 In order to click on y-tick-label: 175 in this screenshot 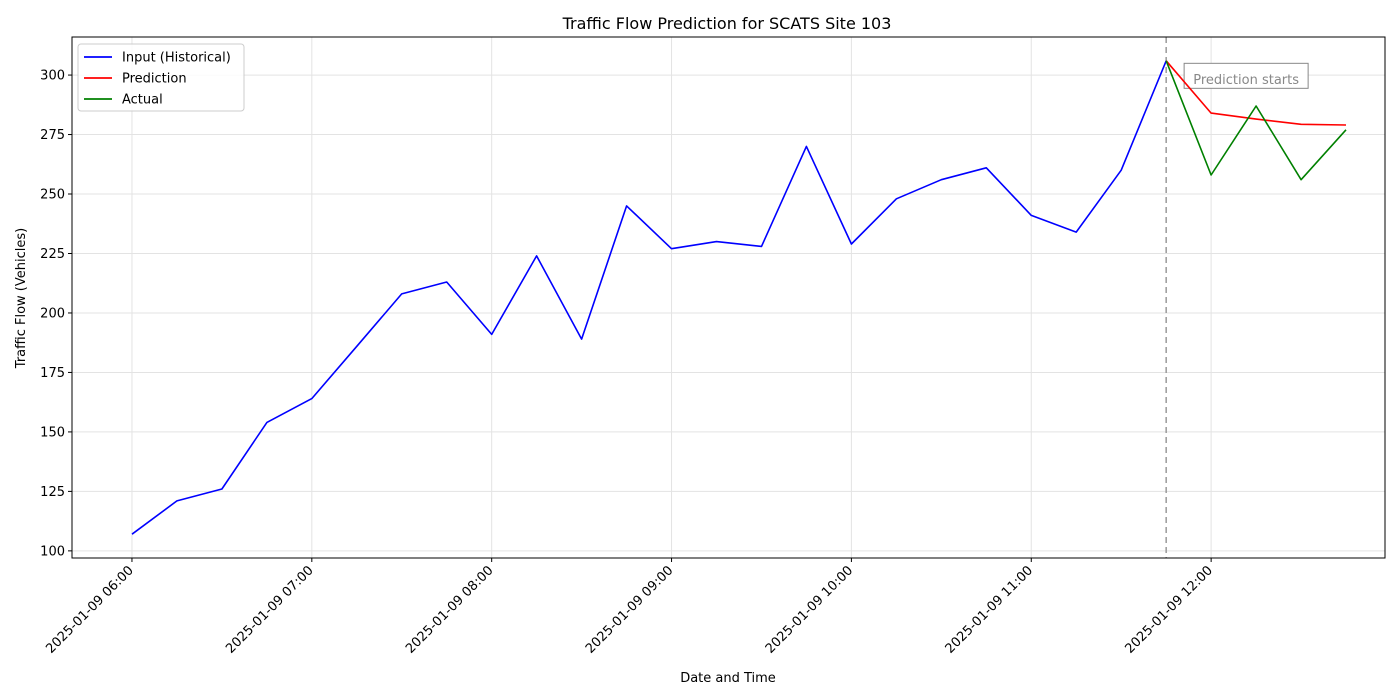, I will do `click(52, 373)`.